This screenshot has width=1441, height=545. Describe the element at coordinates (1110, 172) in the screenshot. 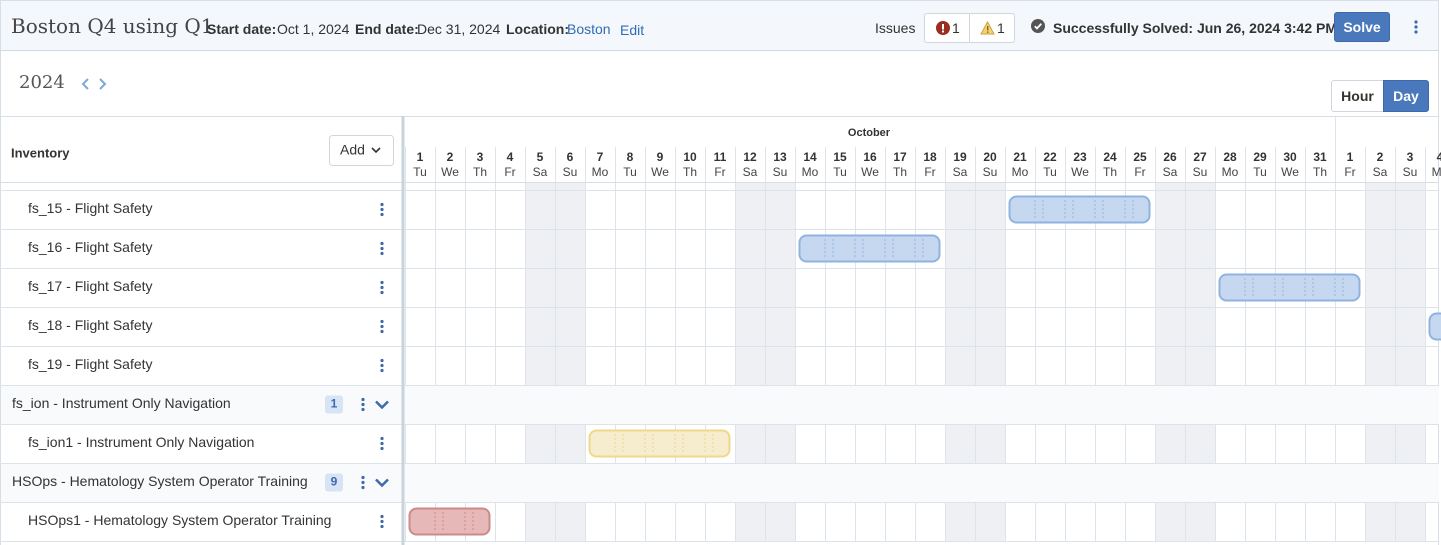

I see `weekday: Th` at that location.